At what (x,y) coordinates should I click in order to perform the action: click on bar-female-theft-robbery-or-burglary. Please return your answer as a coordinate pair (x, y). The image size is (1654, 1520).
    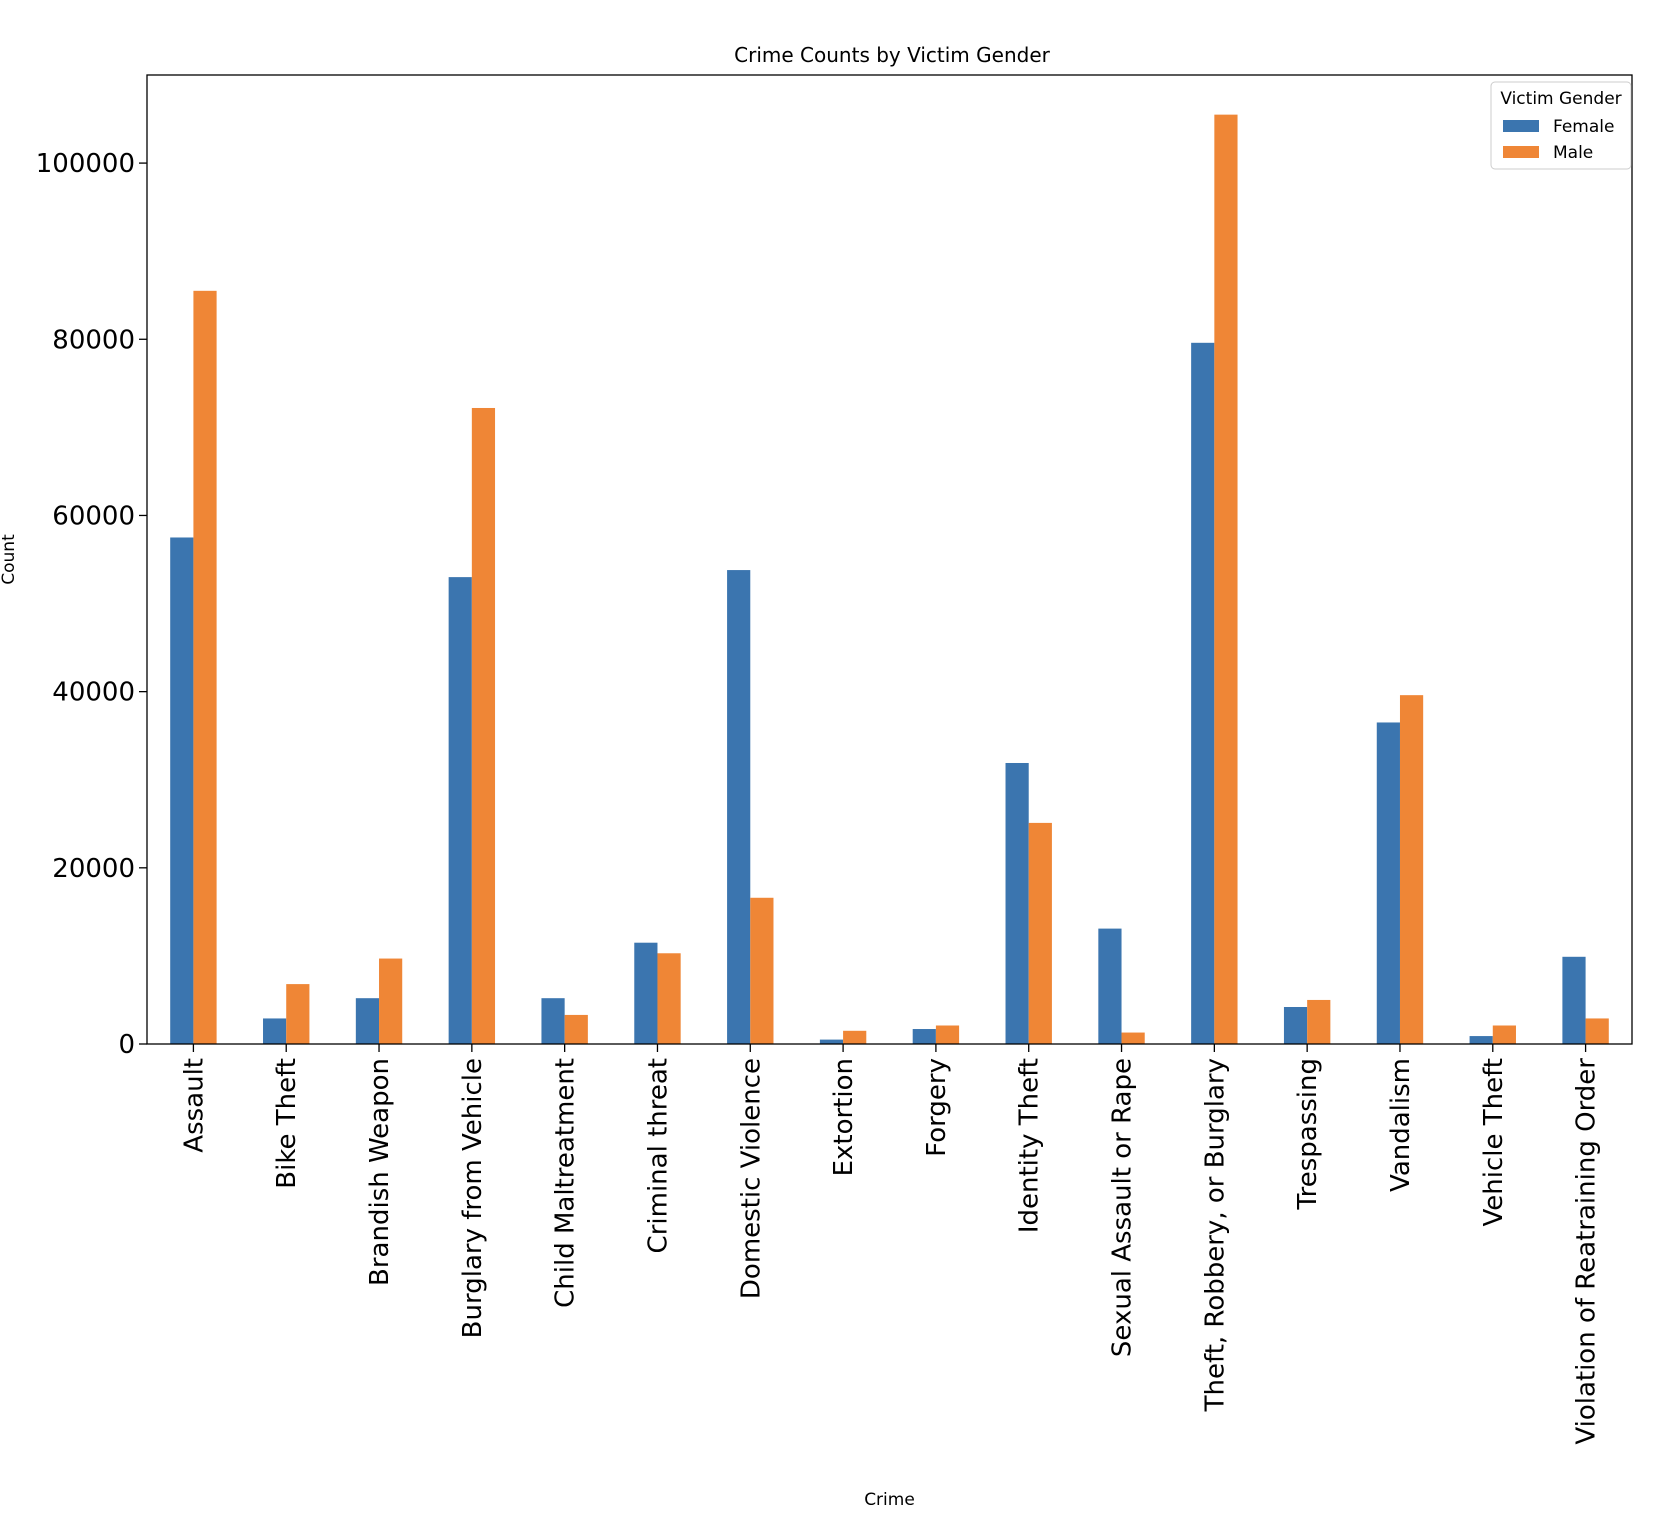
    Looking at the image, I should click on (1203, 693).